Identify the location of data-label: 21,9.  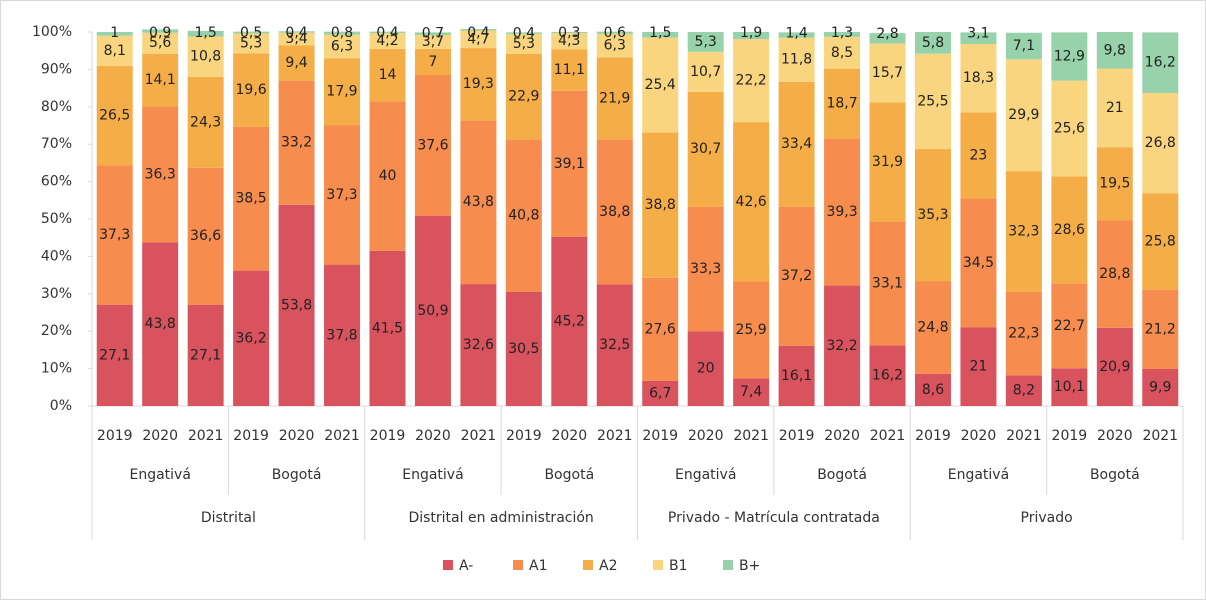
(614, 98).